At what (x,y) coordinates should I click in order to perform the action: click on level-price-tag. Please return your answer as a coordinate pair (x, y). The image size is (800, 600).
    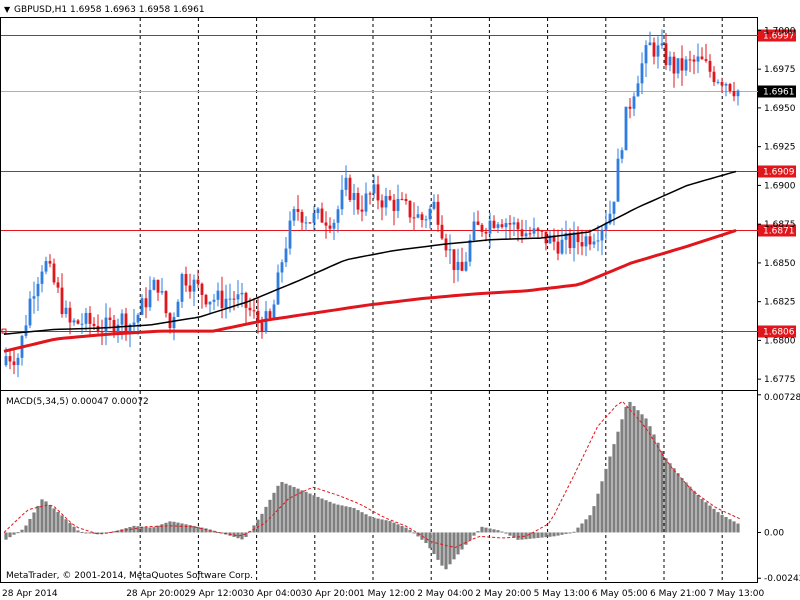
    Looking at the image, I should click on (777, 35).